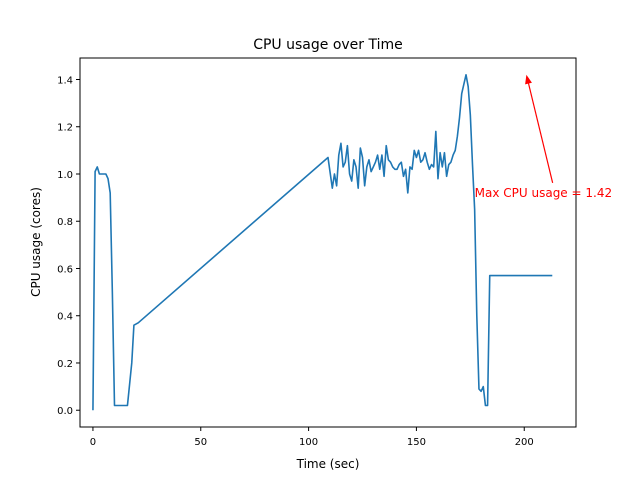  What do you see at coordinates (524, 442) in the screenshot?
I see `x-tick-label: 200` at bounding box center [524, 442].